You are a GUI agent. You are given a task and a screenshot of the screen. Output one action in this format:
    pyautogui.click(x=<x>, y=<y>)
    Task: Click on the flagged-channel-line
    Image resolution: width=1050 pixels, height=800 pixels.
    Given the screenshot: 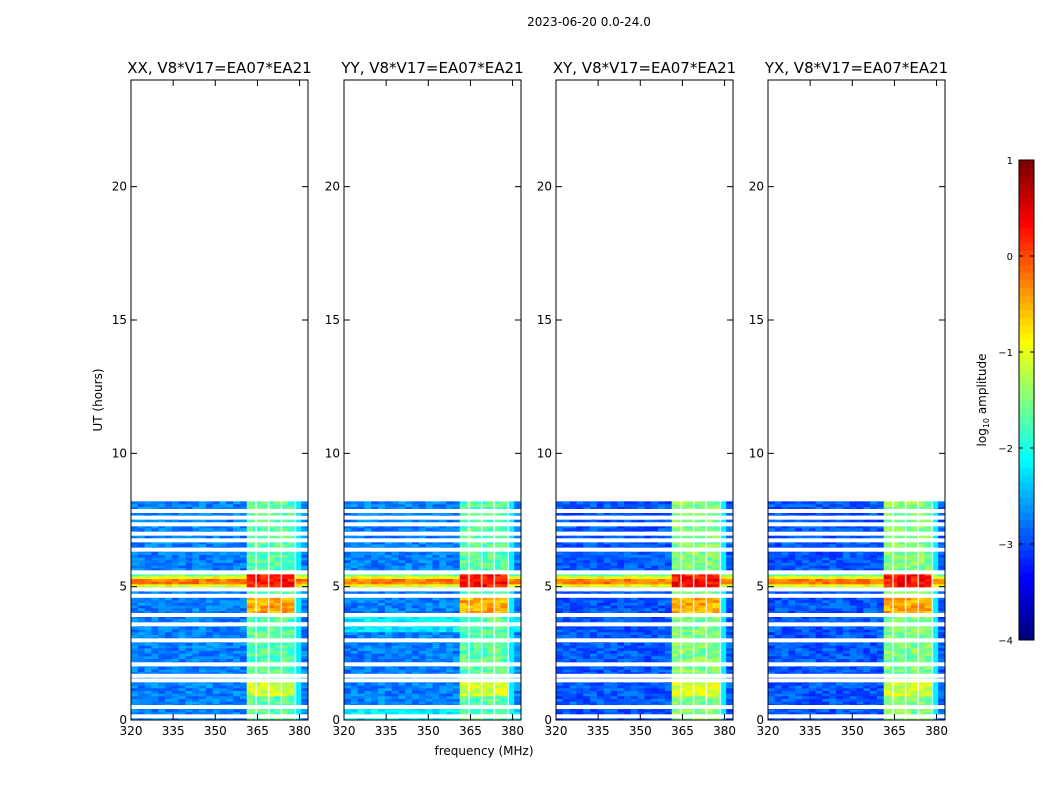 What is the action you would take?
    pyautogui.click(x=295, y=610)
    